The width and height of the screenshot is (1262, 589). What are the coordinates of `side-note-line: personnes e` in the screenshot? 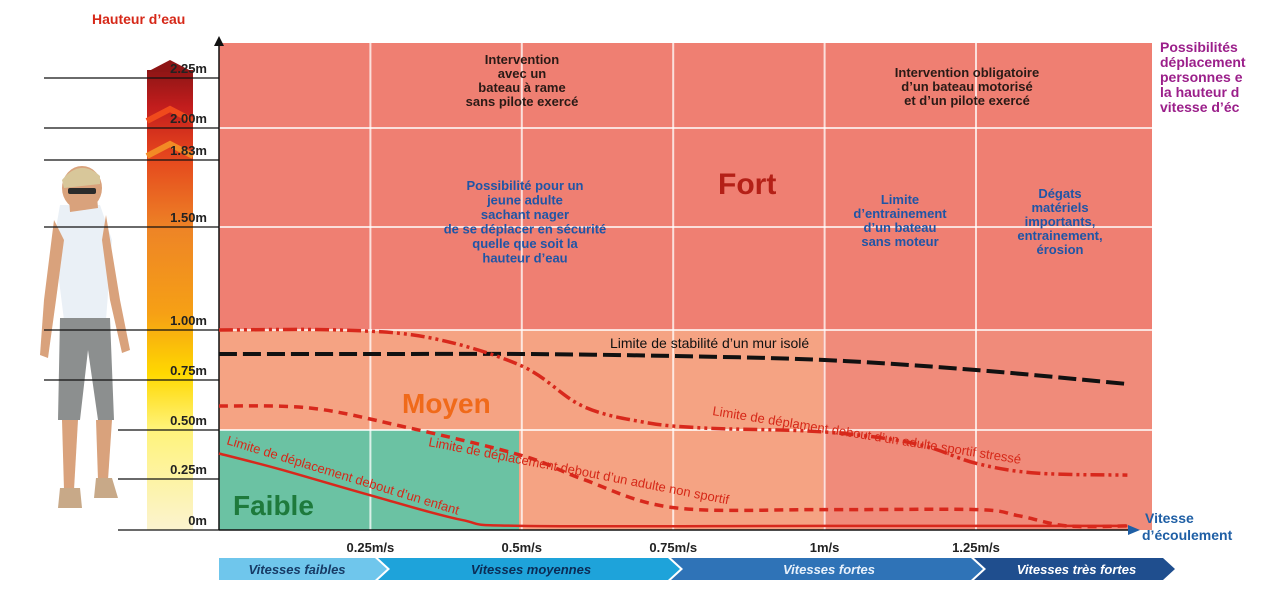 It's located at (1201, 77).